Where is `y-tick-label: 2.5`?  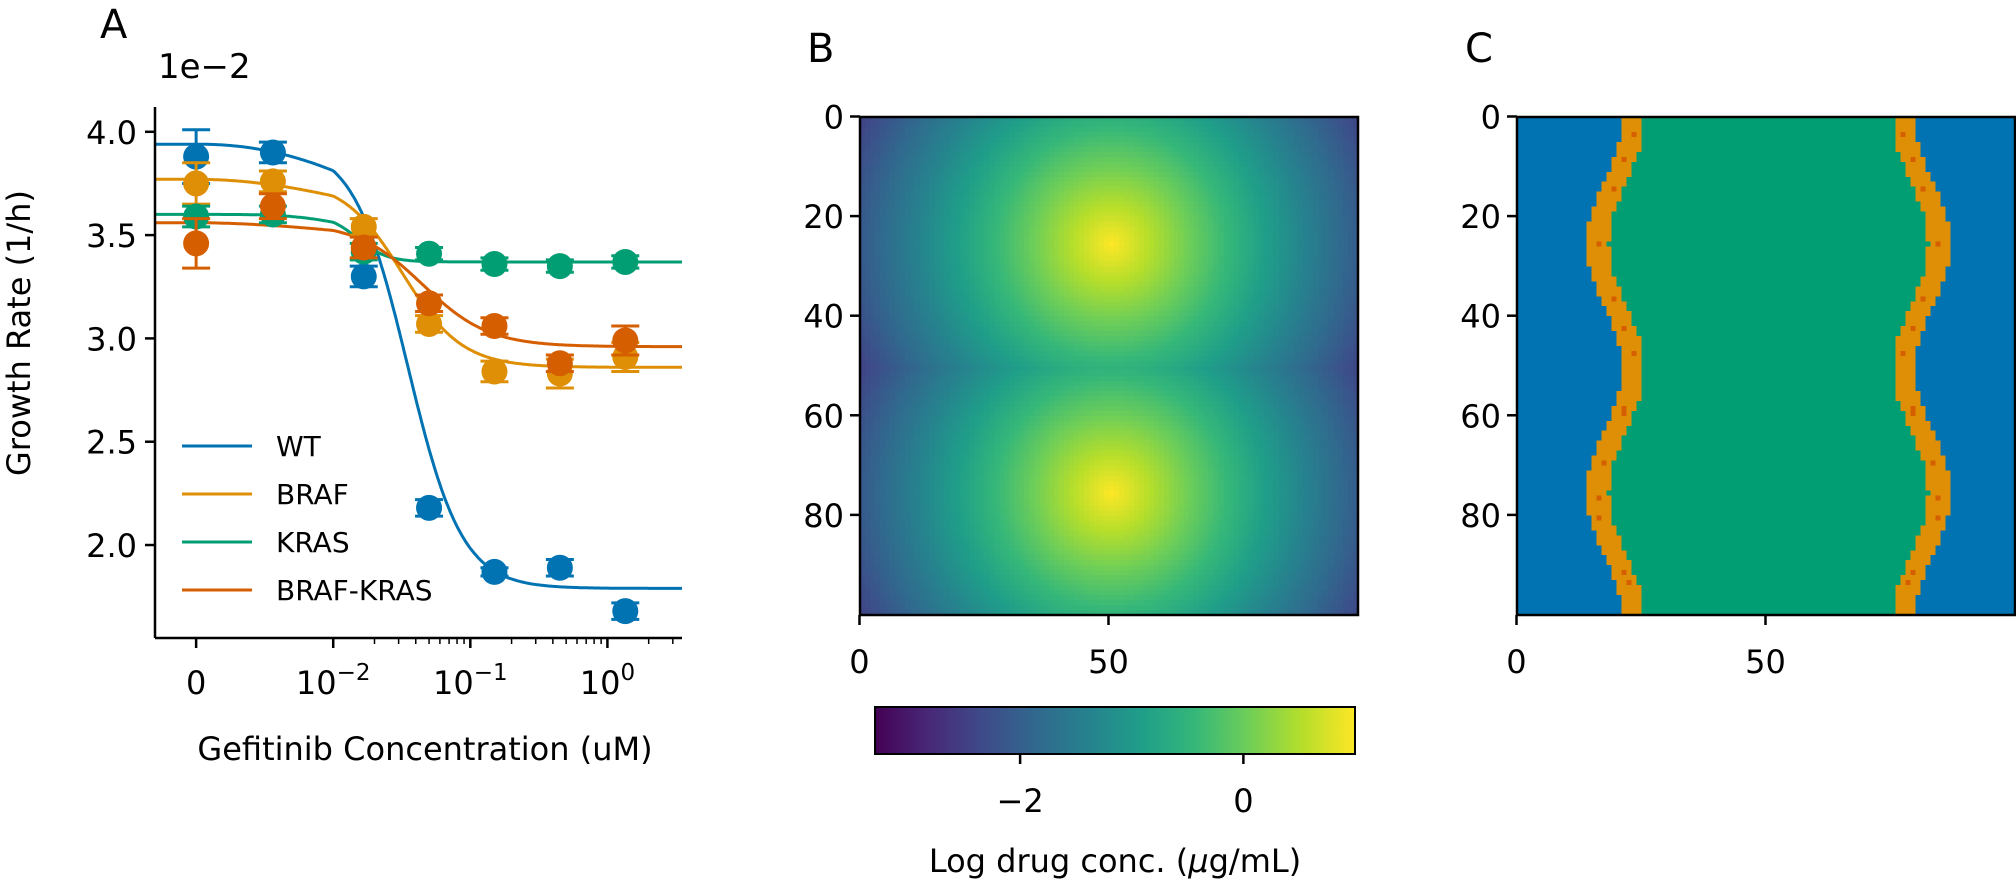 y-tick-label: 2.5 is located at coordinates (111, 443).